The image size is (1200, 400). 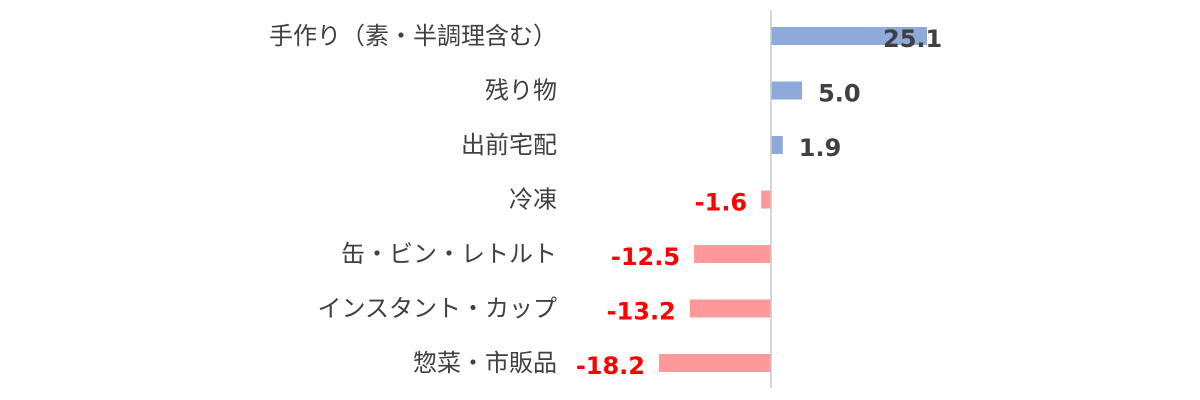 What do you see at coordinates (521, 91) in the screenshot?
I see `category-label-1: 残り物` at bounding box center [521, 91].